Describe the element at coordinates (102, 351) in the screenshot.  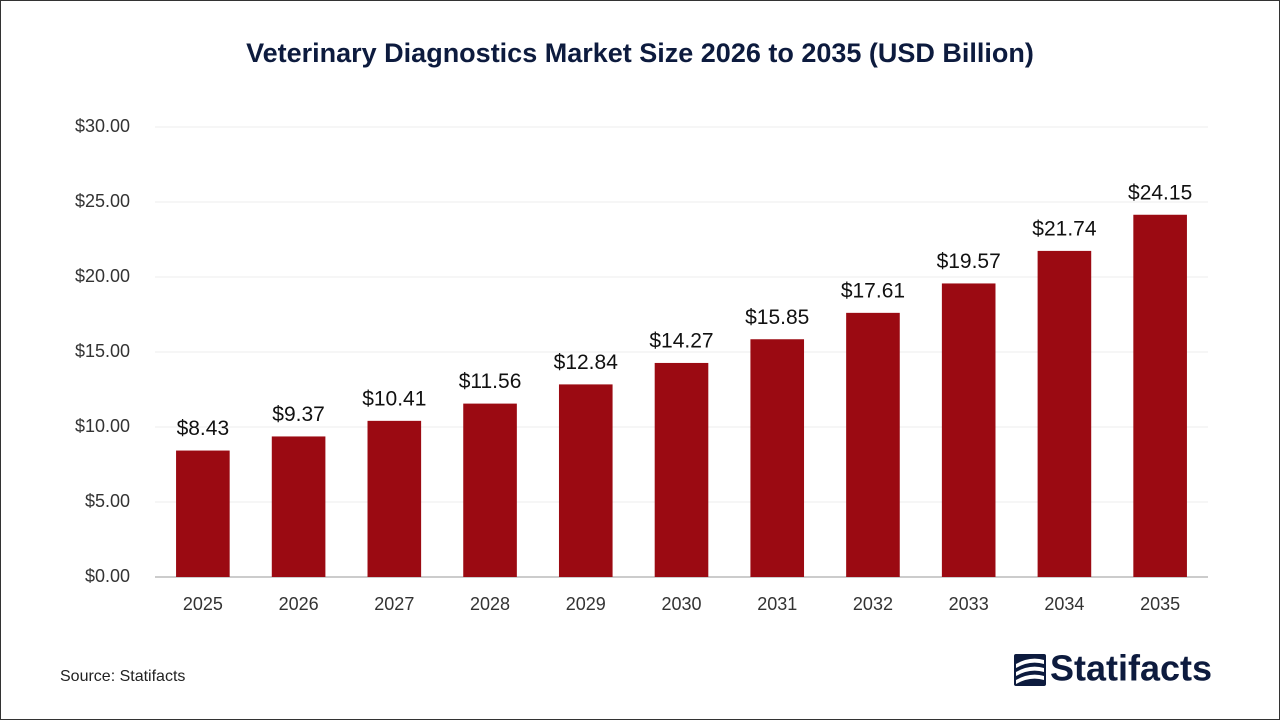
I see `y-tick-label: $15.00` at that location.